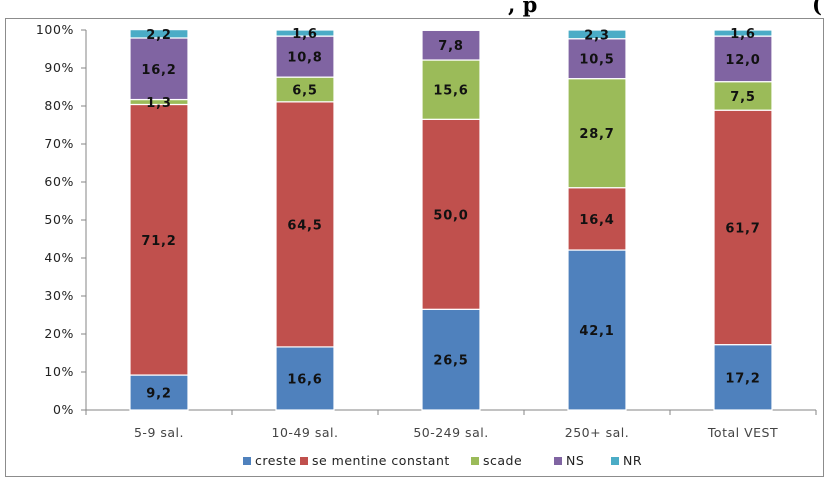 This screenshot has width=826, height=487. What do you see at coordinates (597, 432) in the screenshot?
I see `x-tick-label: 250+ sal.` at bounding box center [597, 432].